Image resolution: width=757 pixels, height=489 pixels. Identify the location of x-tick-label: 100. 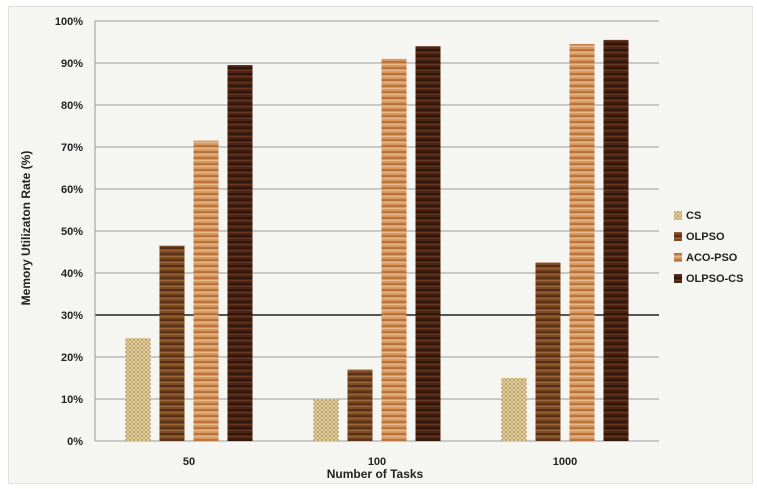
(377, 462).